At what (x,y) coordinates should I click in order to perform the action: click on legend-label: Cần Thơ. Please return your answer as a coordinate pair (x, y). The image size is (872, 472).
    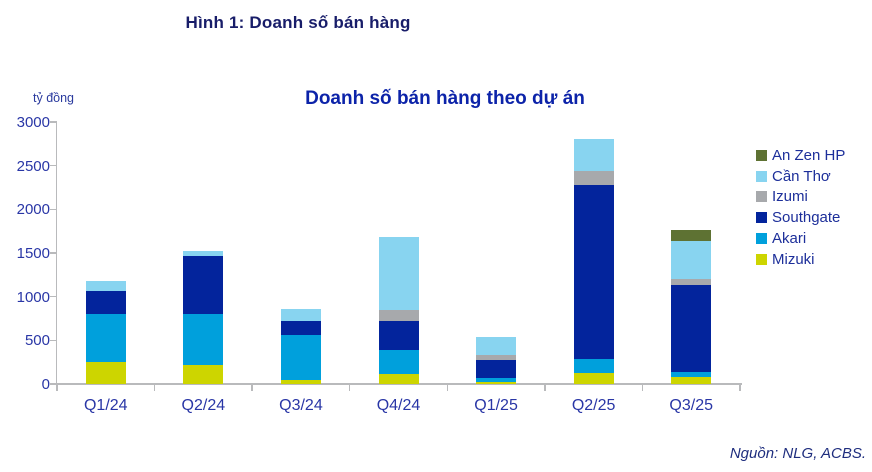
    Looking at the image, I should click on (801, 176).